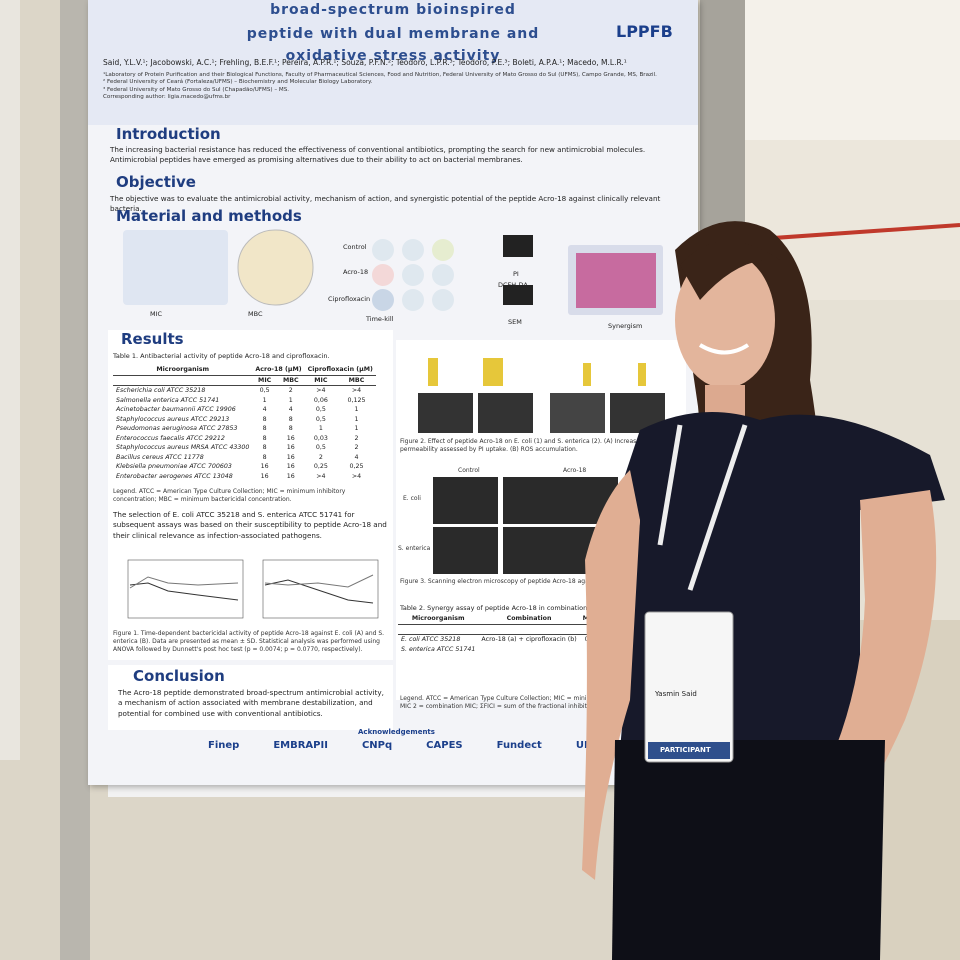 Image resolution: width=960 pixels, height=960 pixels. I want to click on method-label: DCFH-DA, so click(513, 285).